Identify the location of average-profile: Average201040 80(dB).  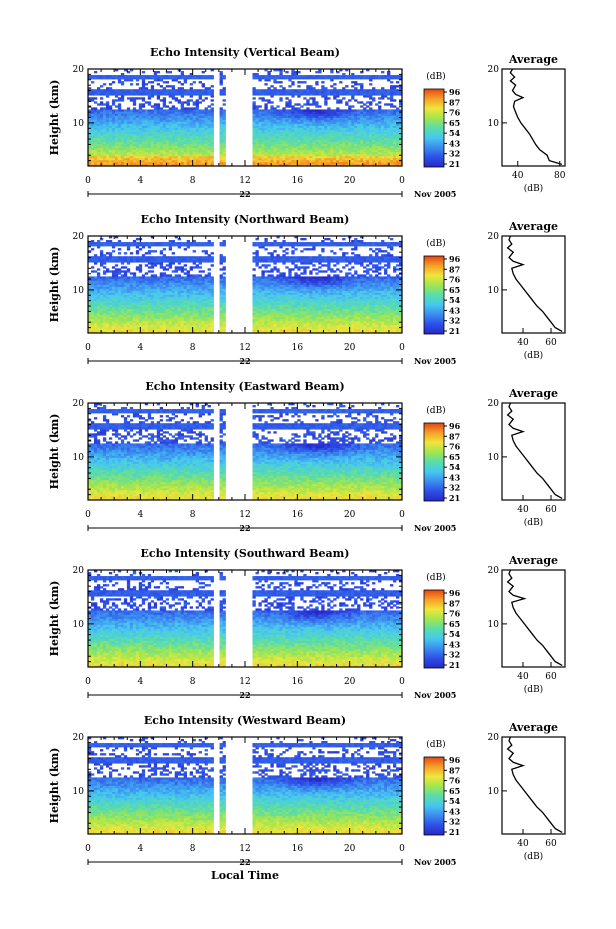
(527, 123).